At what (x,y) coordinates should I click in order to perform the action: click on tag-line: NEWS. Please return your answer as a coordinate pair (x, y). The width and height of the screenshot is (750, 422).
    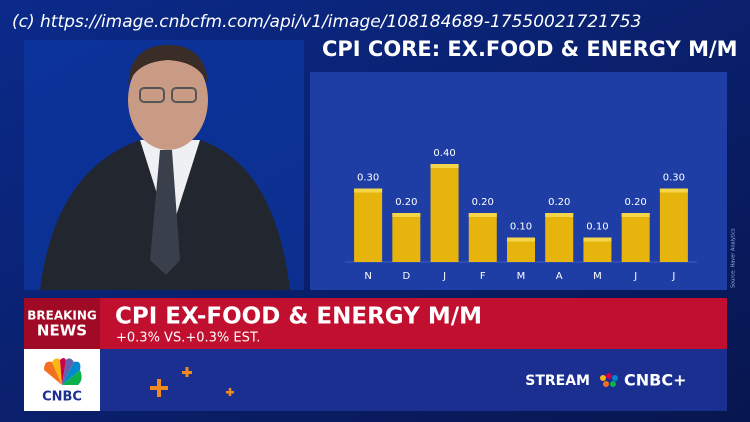
    Looking at the image, I should click on (62, 331).